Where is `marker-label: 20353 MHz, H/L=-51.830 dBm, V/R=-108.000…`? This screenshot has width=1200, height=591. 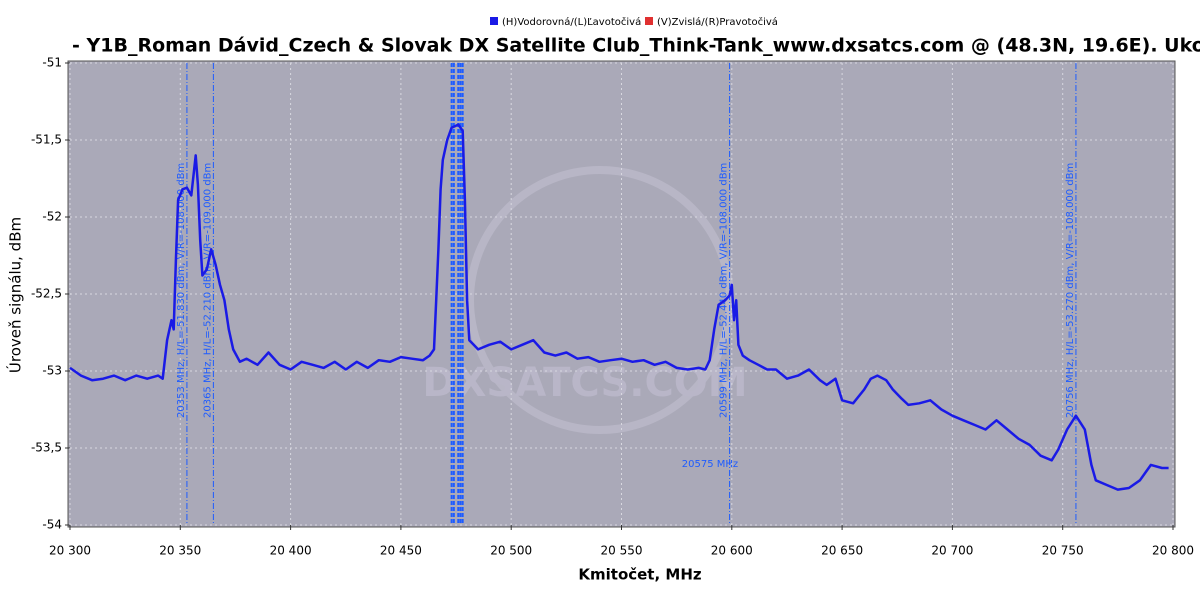 marker-label: 20353 MHz, H/L=-51.830 dBm, V/R=-108.000… is located at coordinates (181, 290).